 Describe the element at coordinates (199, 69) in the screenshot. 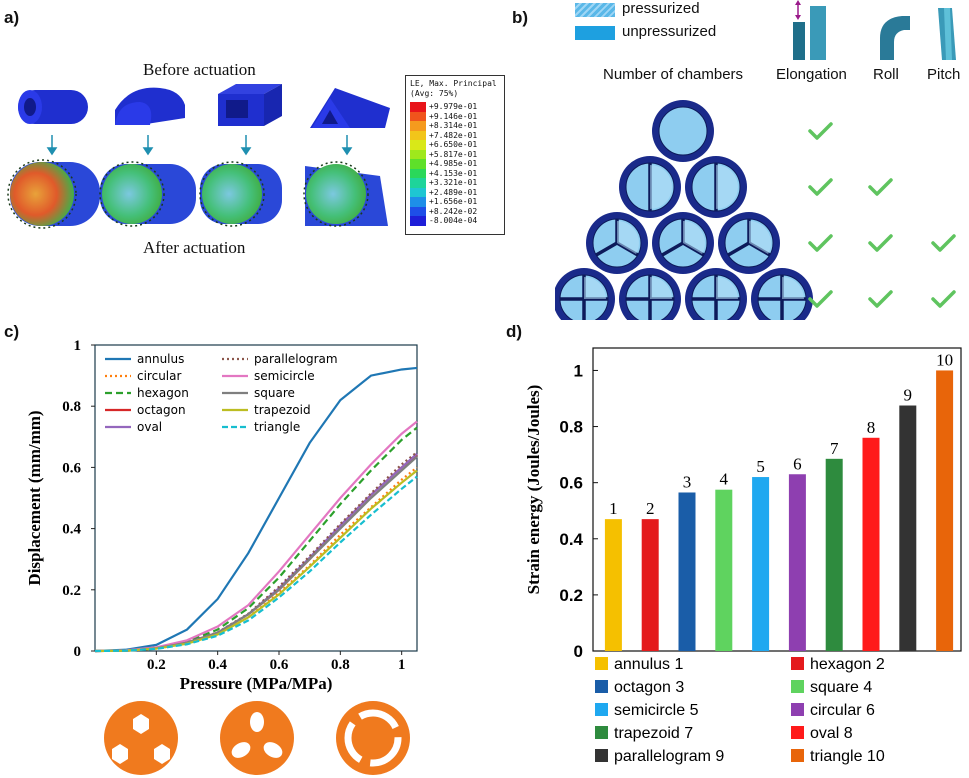

I see `before-actuation-text: Before actuation` at that location.